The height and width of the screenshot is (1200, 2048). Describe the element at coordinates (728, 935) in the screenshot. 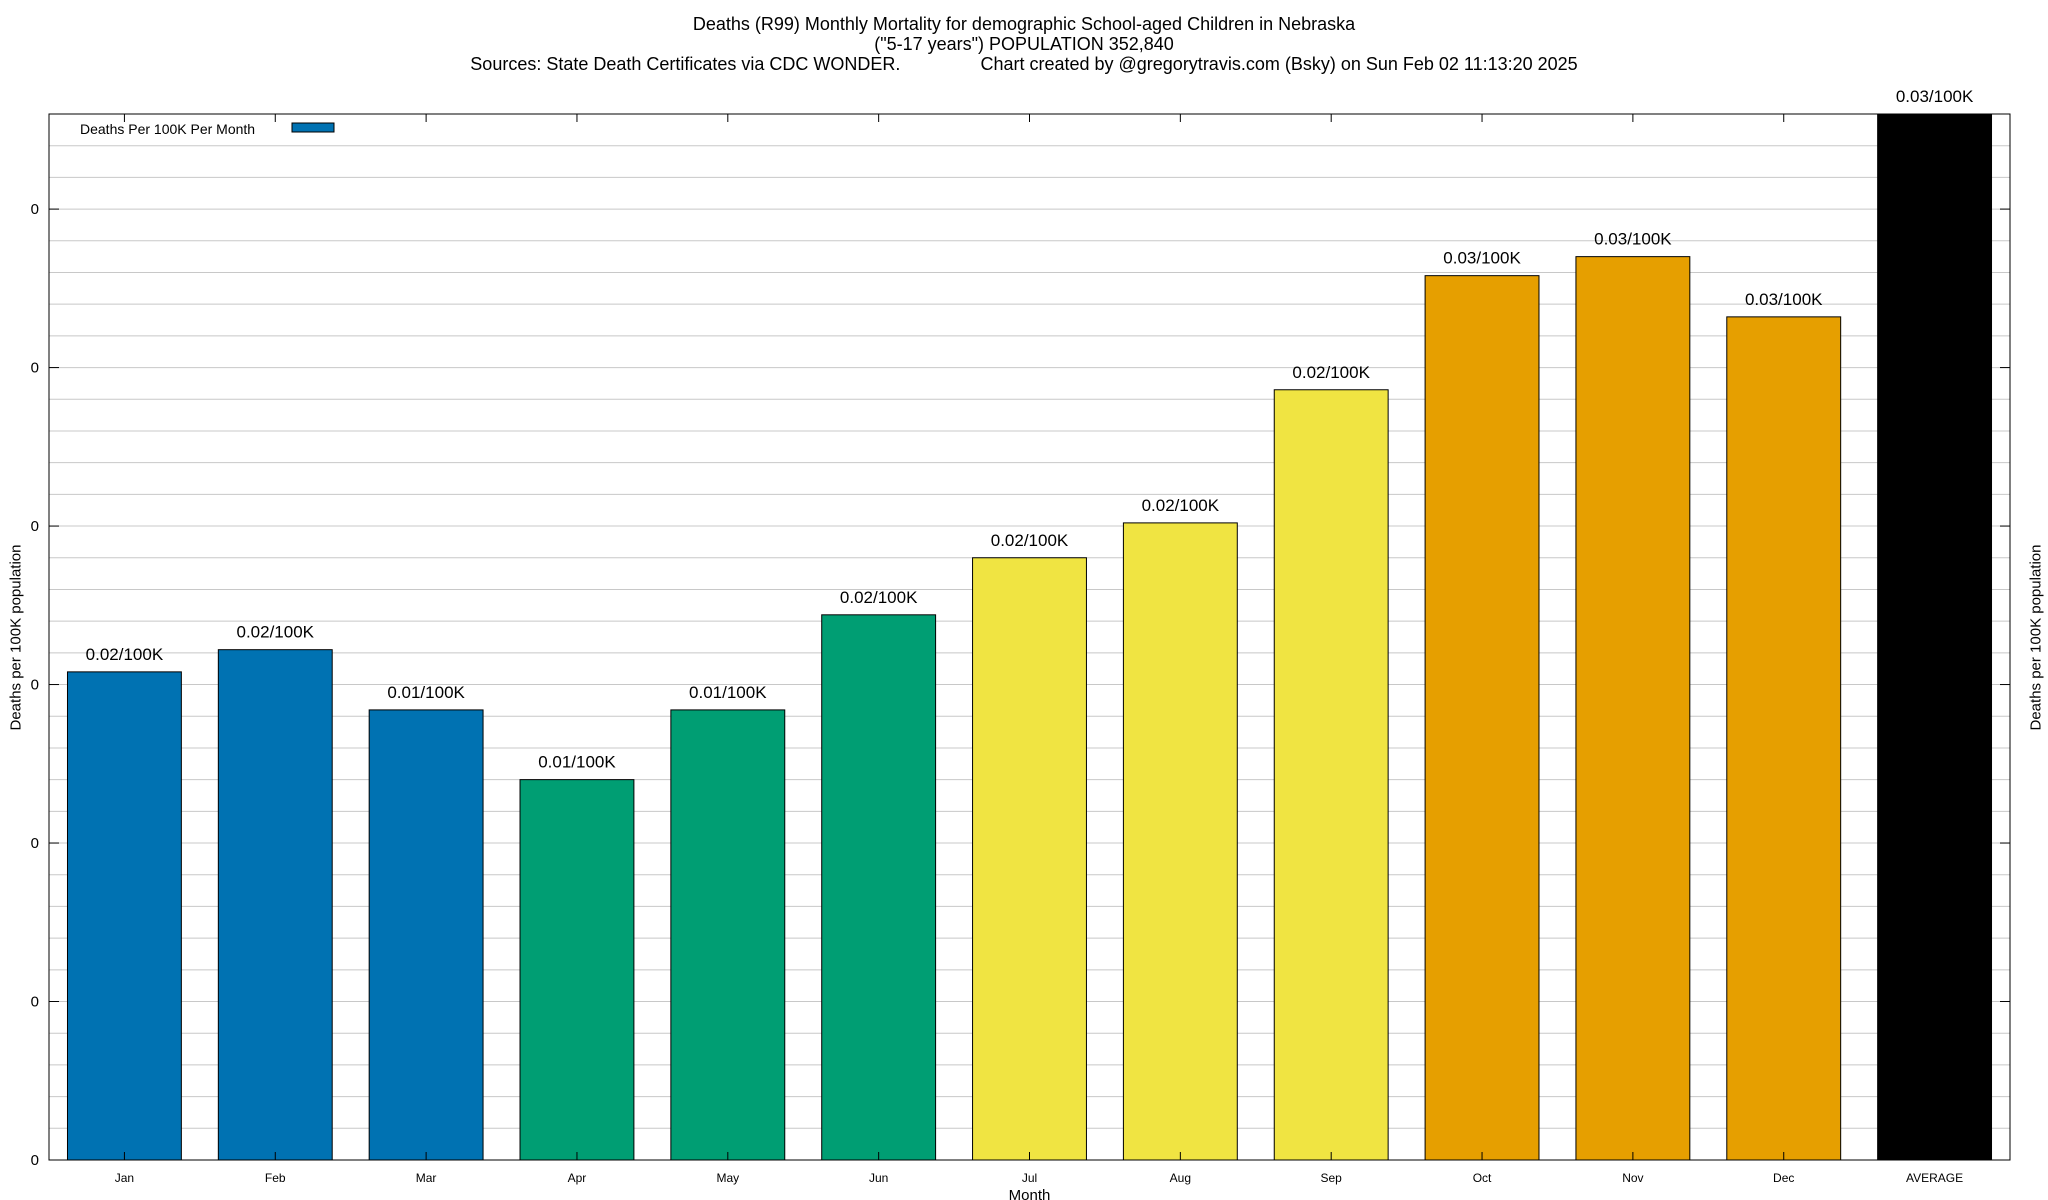

I see `bar-may` at that location.